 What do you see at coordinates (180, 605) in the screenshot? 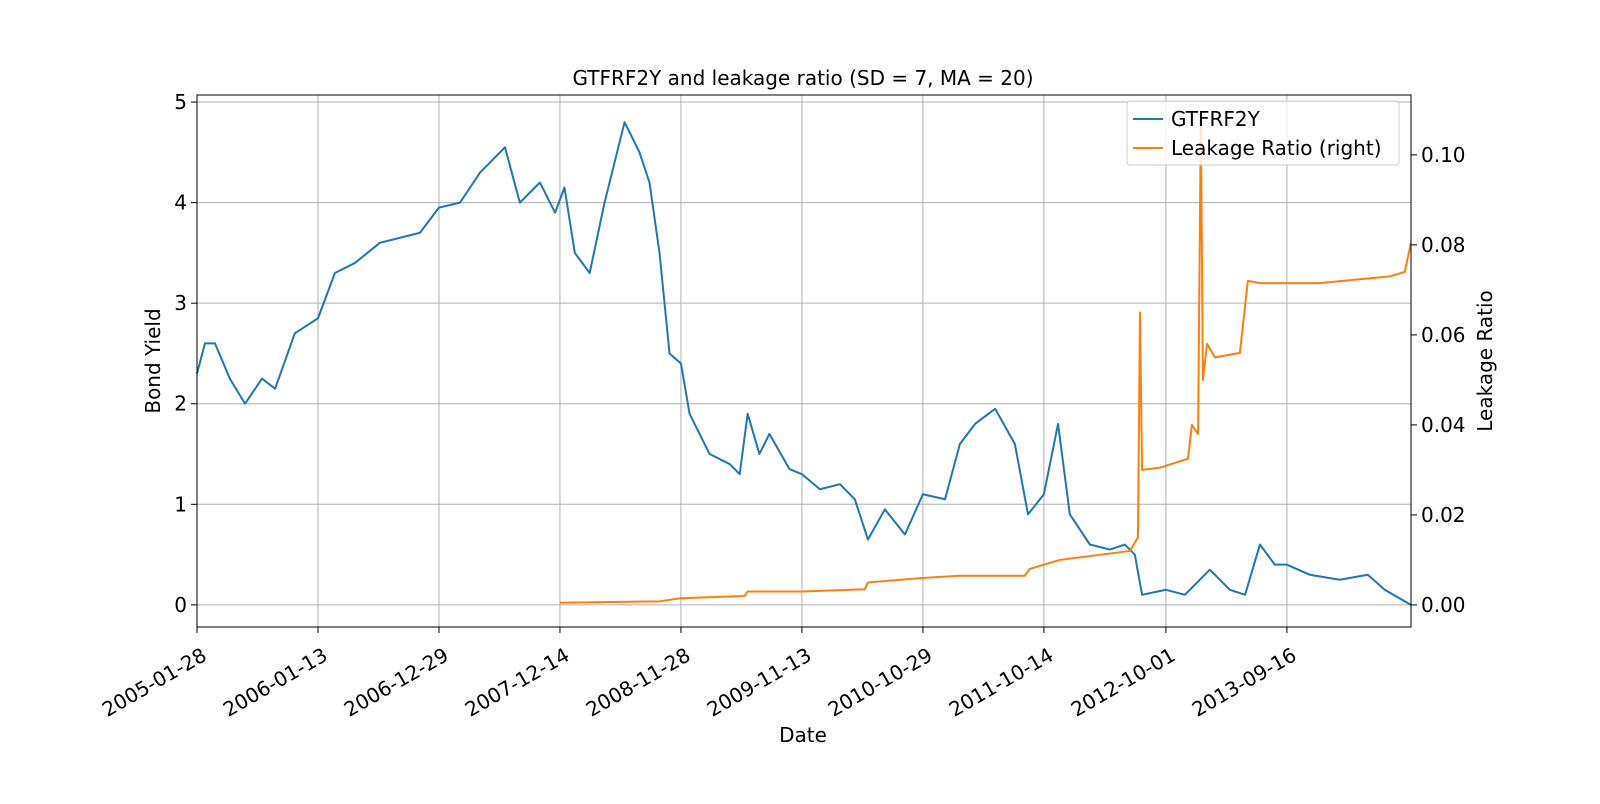
I see `y-tick-label: 0` at bounding box center [180, 605].